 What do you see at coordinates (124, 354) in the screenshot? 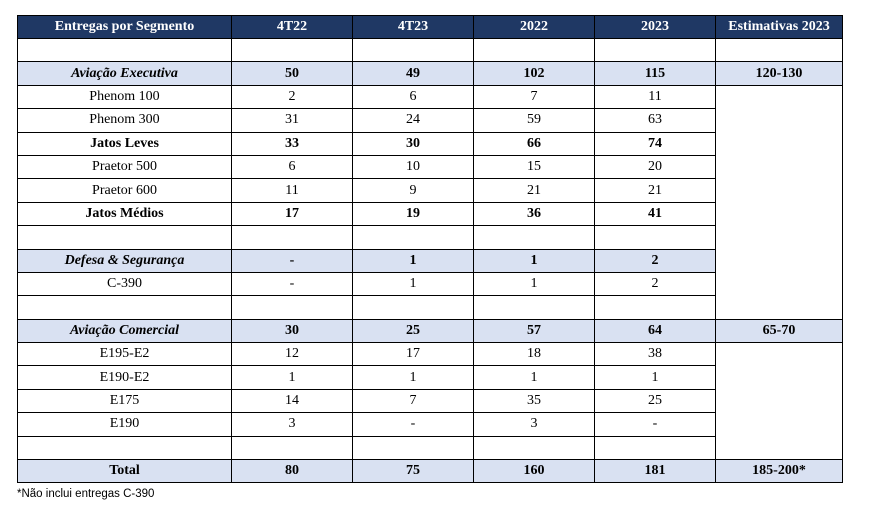
I see `row-label: E195-E2` at bounding box center [124, 354].